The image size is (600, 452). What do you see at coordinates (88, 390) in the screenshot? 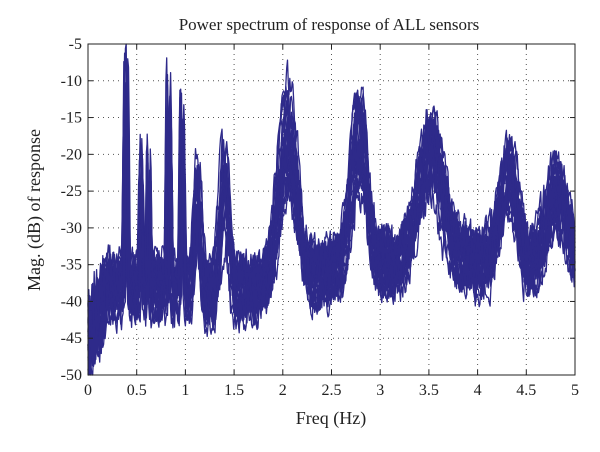
I see `x-tick-label: 0` at bounding box center [88, 390].